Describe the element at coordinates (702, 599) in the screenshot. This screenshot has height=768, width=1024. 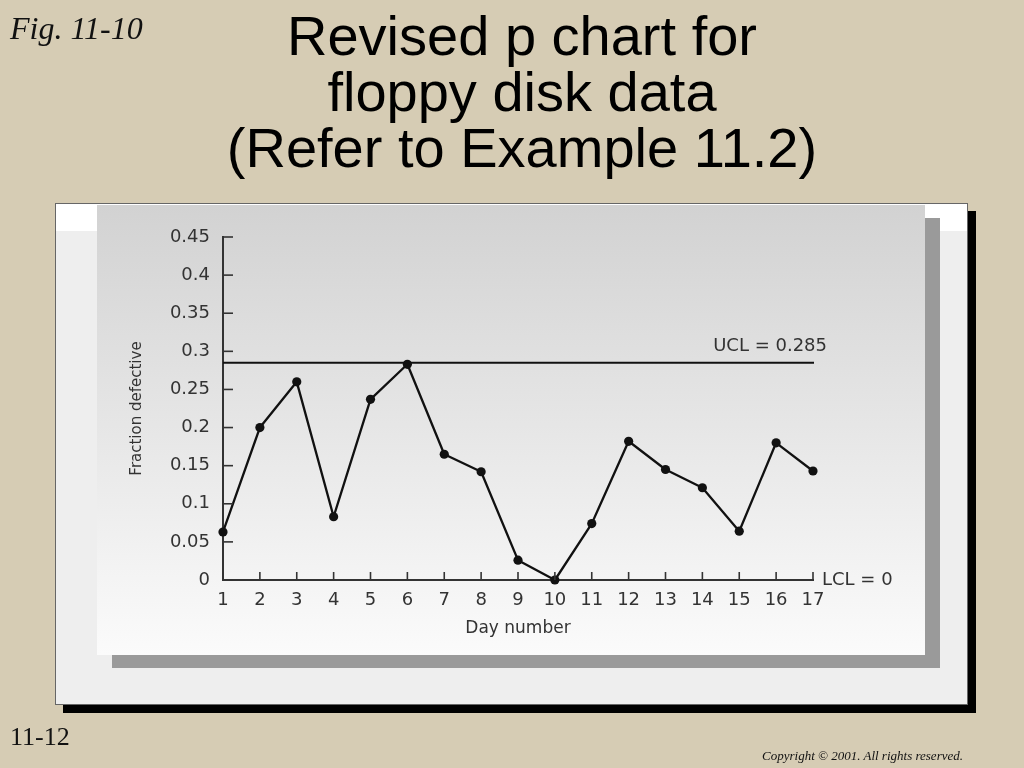
I see `x-tick-label: 14` at that location.